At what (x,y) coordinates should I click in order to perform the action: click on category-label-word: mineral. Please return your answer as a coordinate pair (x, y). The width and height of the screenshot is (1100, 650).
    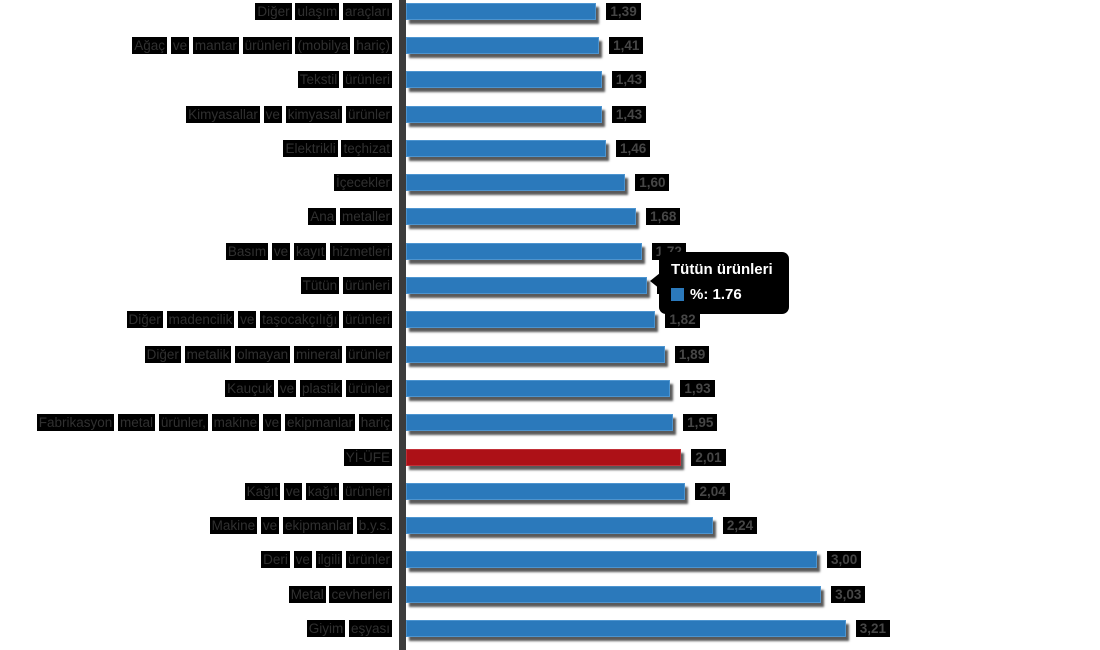
    Looking at the image, I should click on (318, 354).